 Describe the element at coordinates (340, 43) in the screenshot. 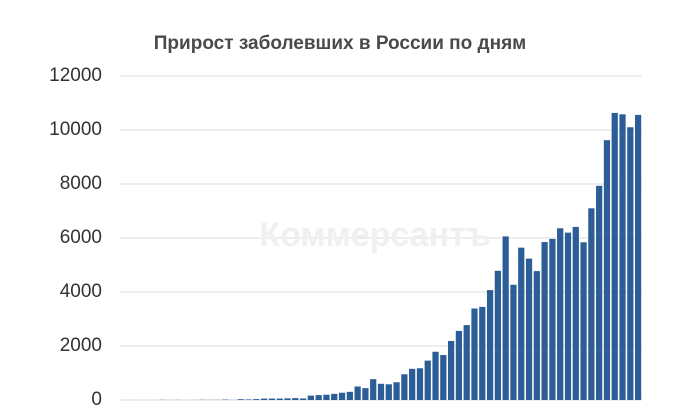

I see `chart-title: Прирост заболевших в России по дням` at that location.